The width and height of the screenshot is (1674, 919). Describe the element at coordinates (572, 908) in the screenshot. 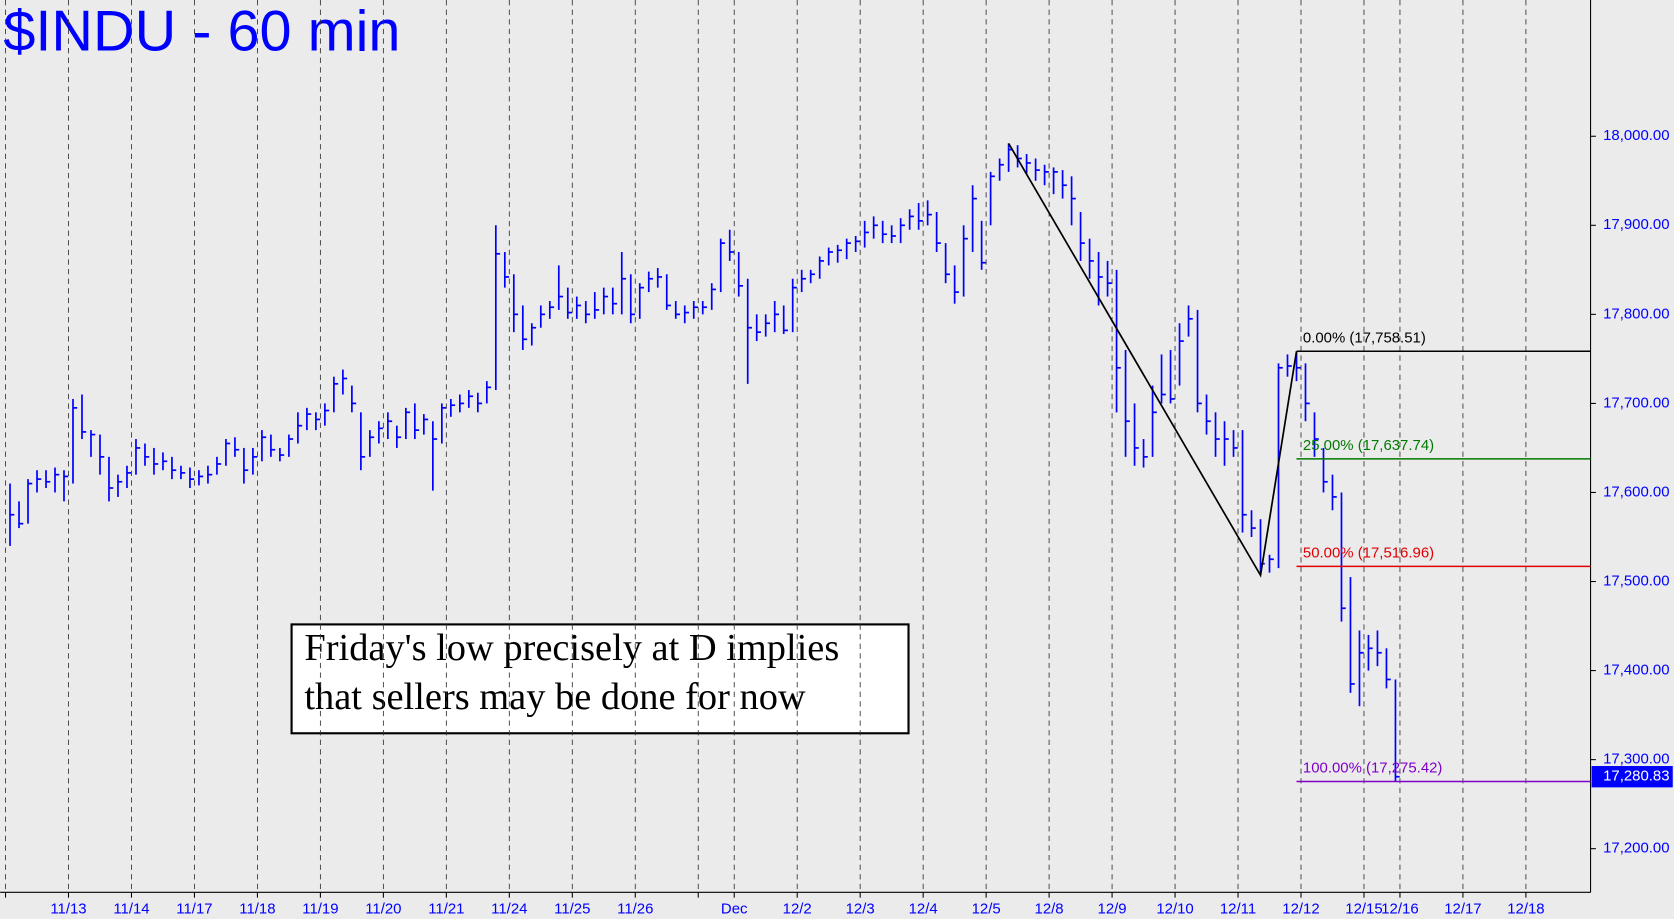

I see `x-tick-label: 11/25` at that location.